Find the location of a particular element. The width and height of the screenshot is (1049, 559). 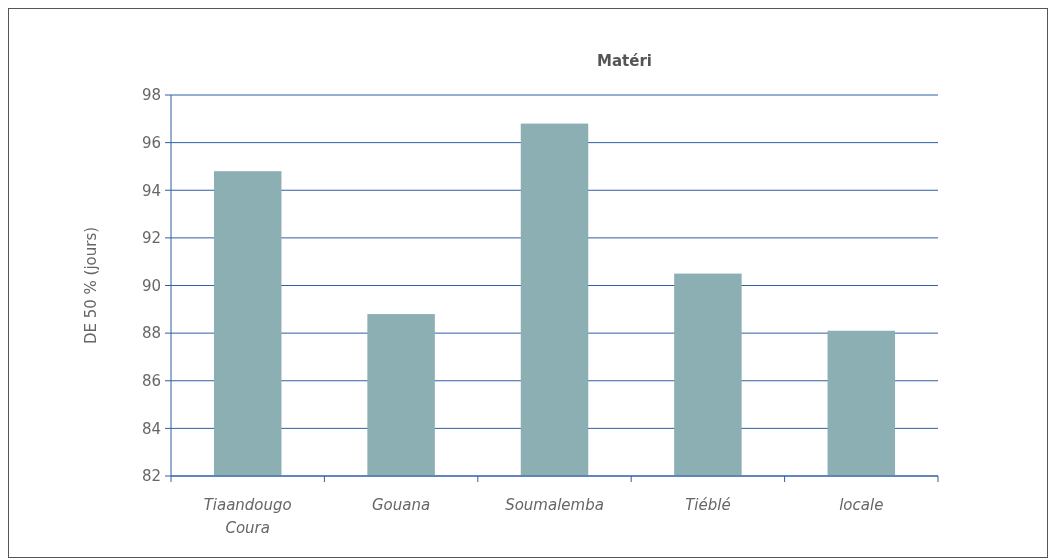

y-tick-label: 94 is located at coordinates (151, 190).